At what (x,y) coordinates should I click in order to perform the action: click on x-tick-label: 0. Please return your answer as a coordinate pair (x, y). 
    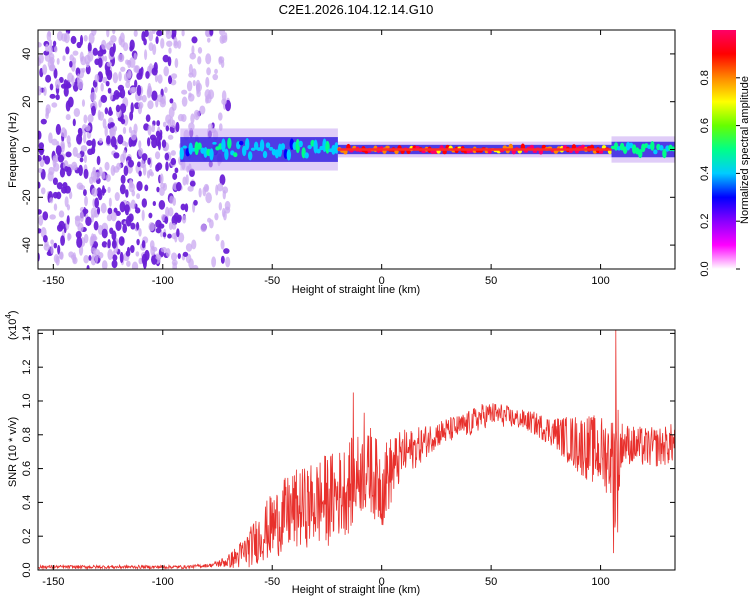
    Looking at the image, I should click on (382, 582).